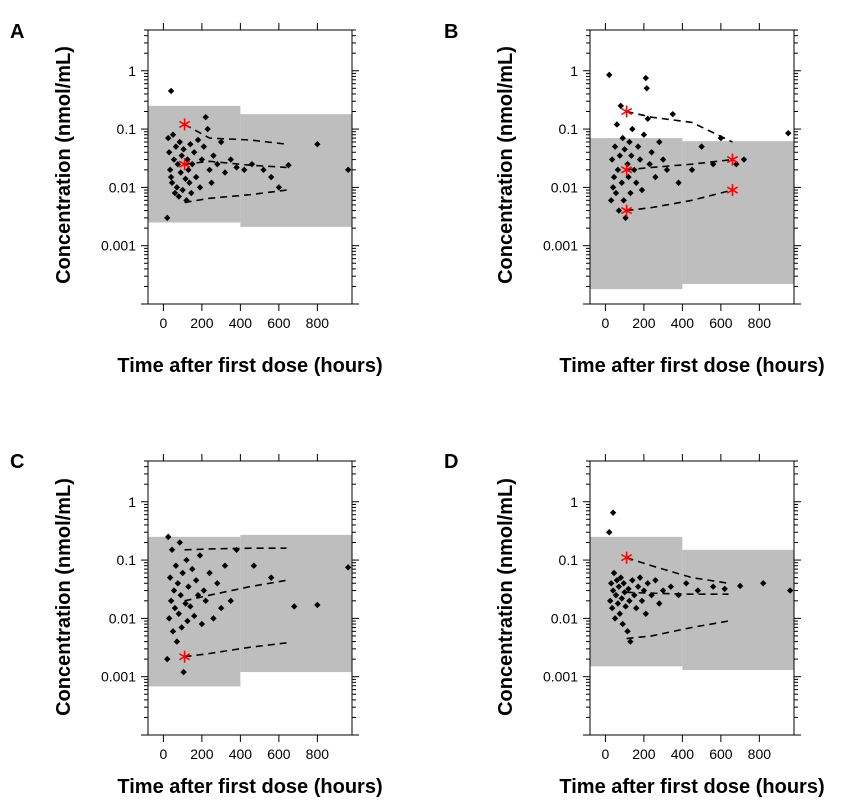 This screenshot has height=802, width=867. I want to click on asterisk-stroke, so click(184, 164).